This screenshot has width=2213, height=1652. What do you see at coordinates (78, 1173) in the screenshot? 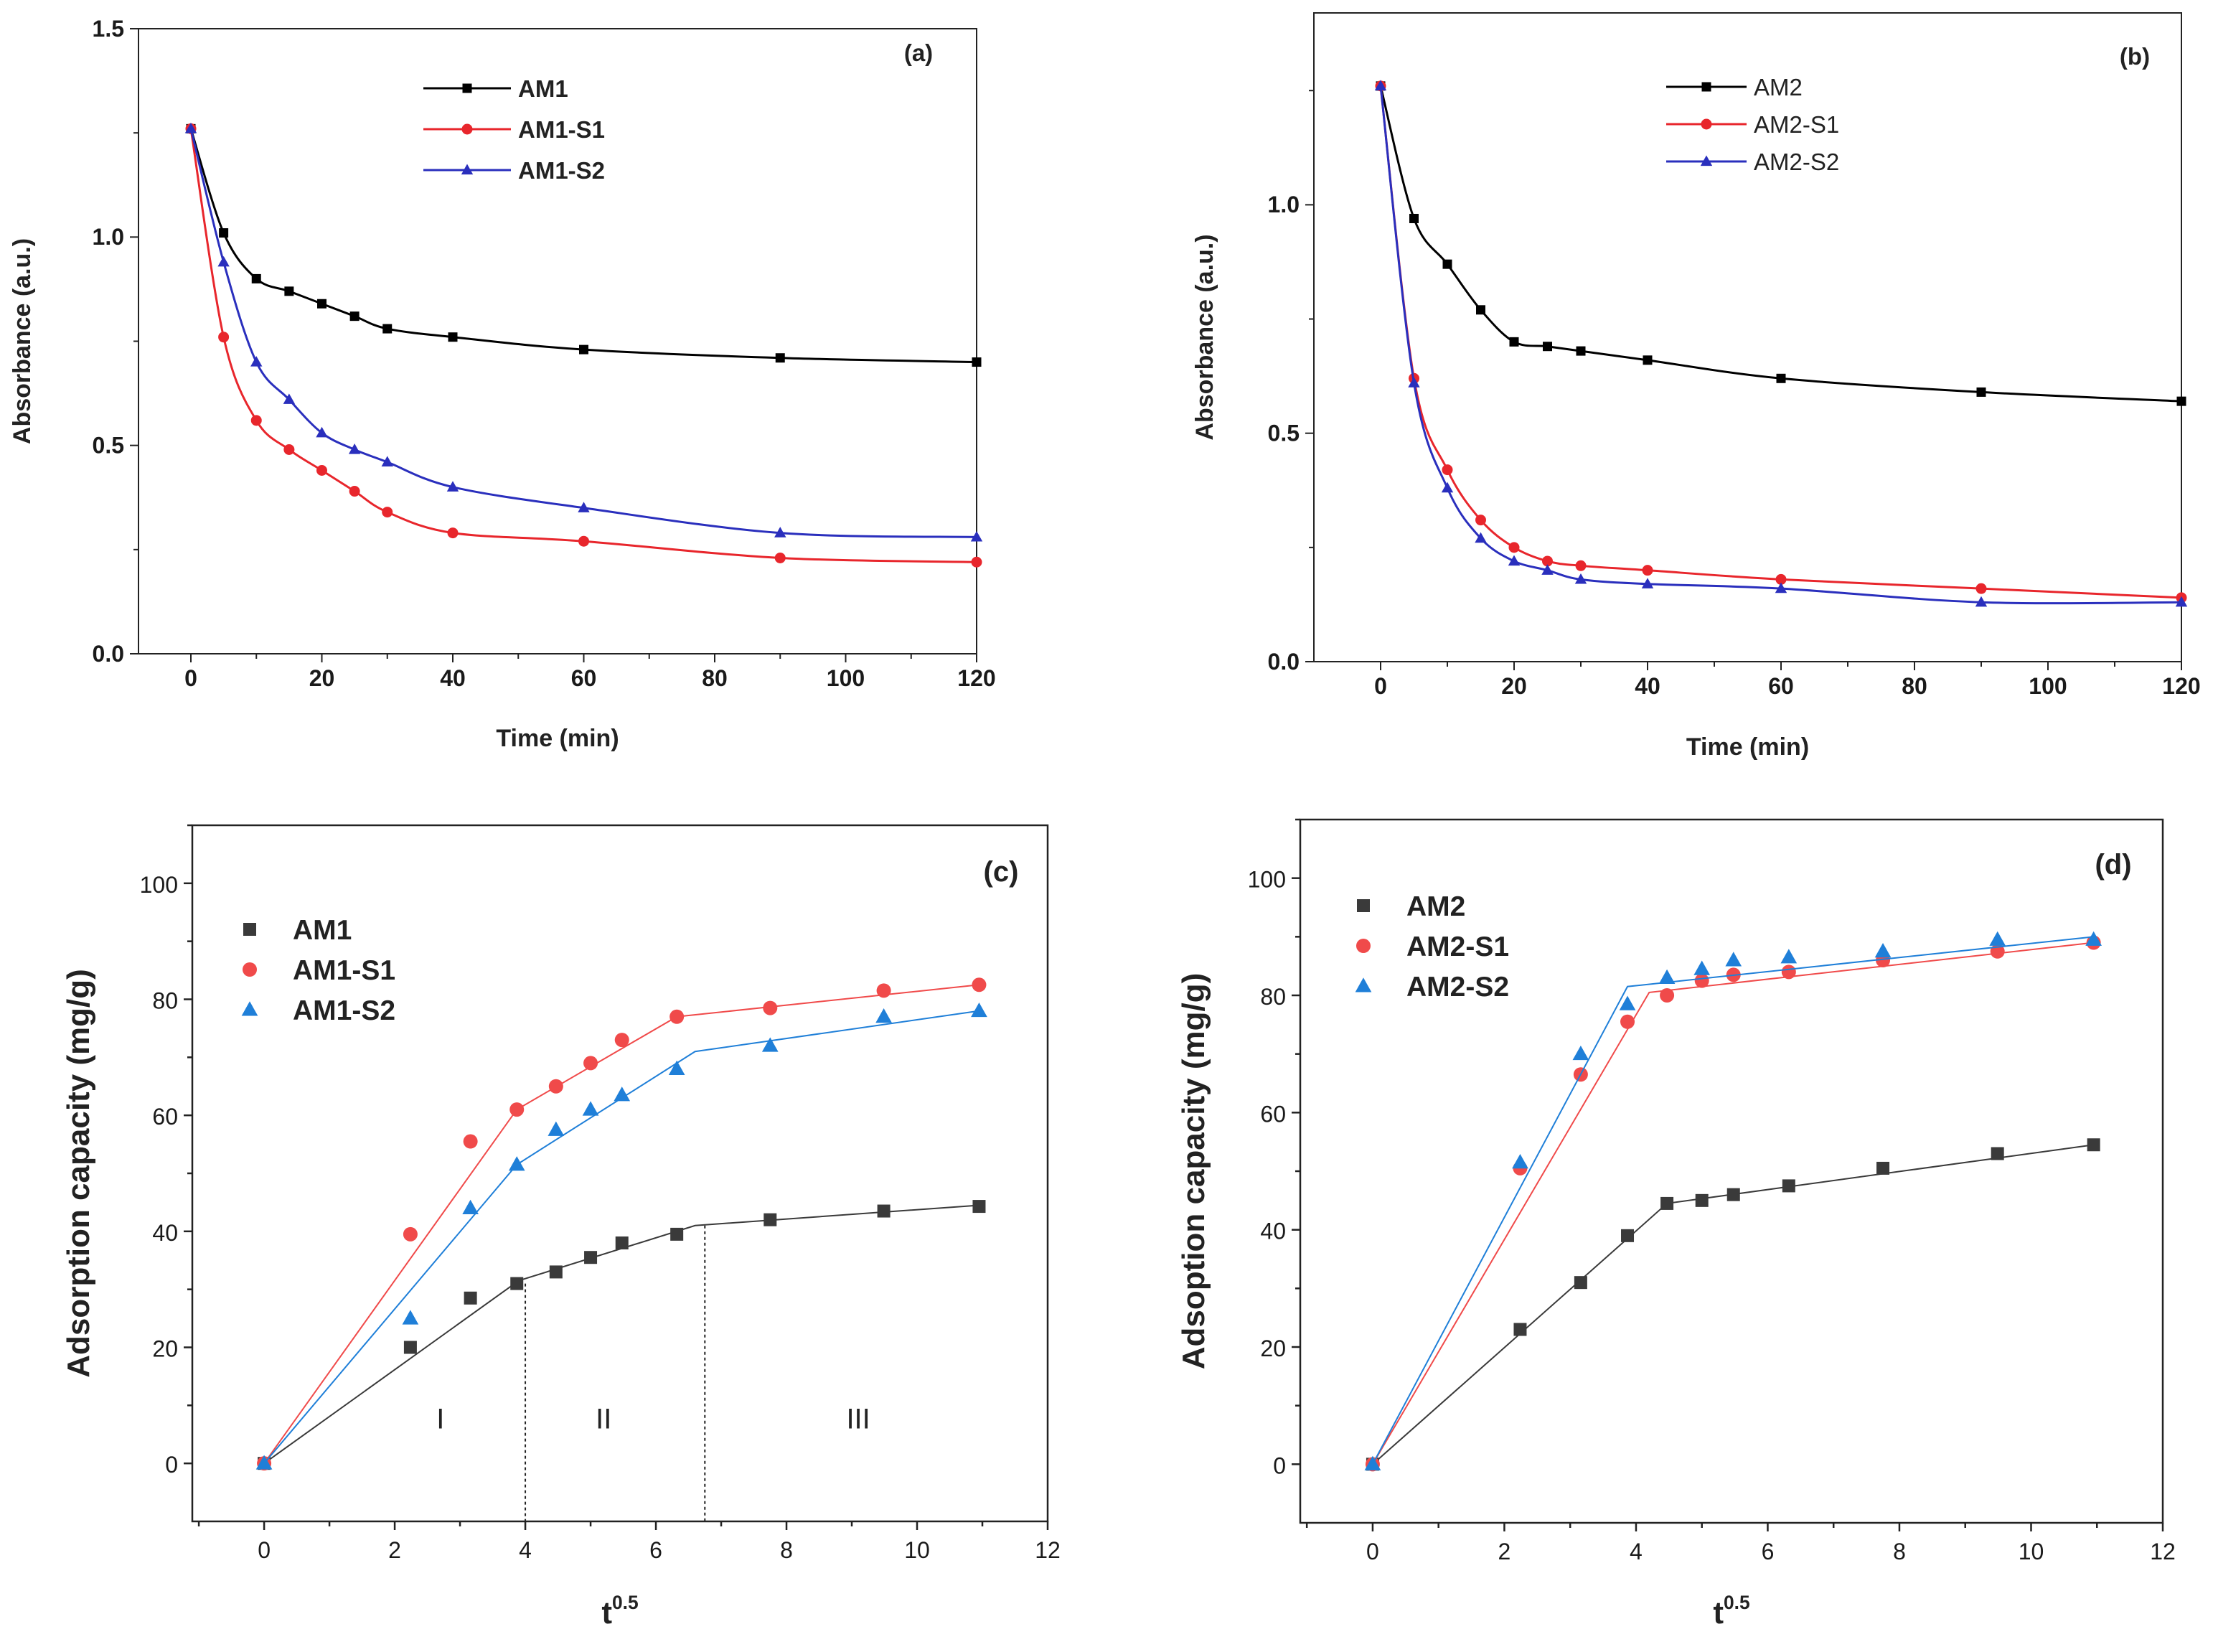
I see `y-axis-title: Adsorption capacity (mg/g)` at bounding box center [78, 1173].